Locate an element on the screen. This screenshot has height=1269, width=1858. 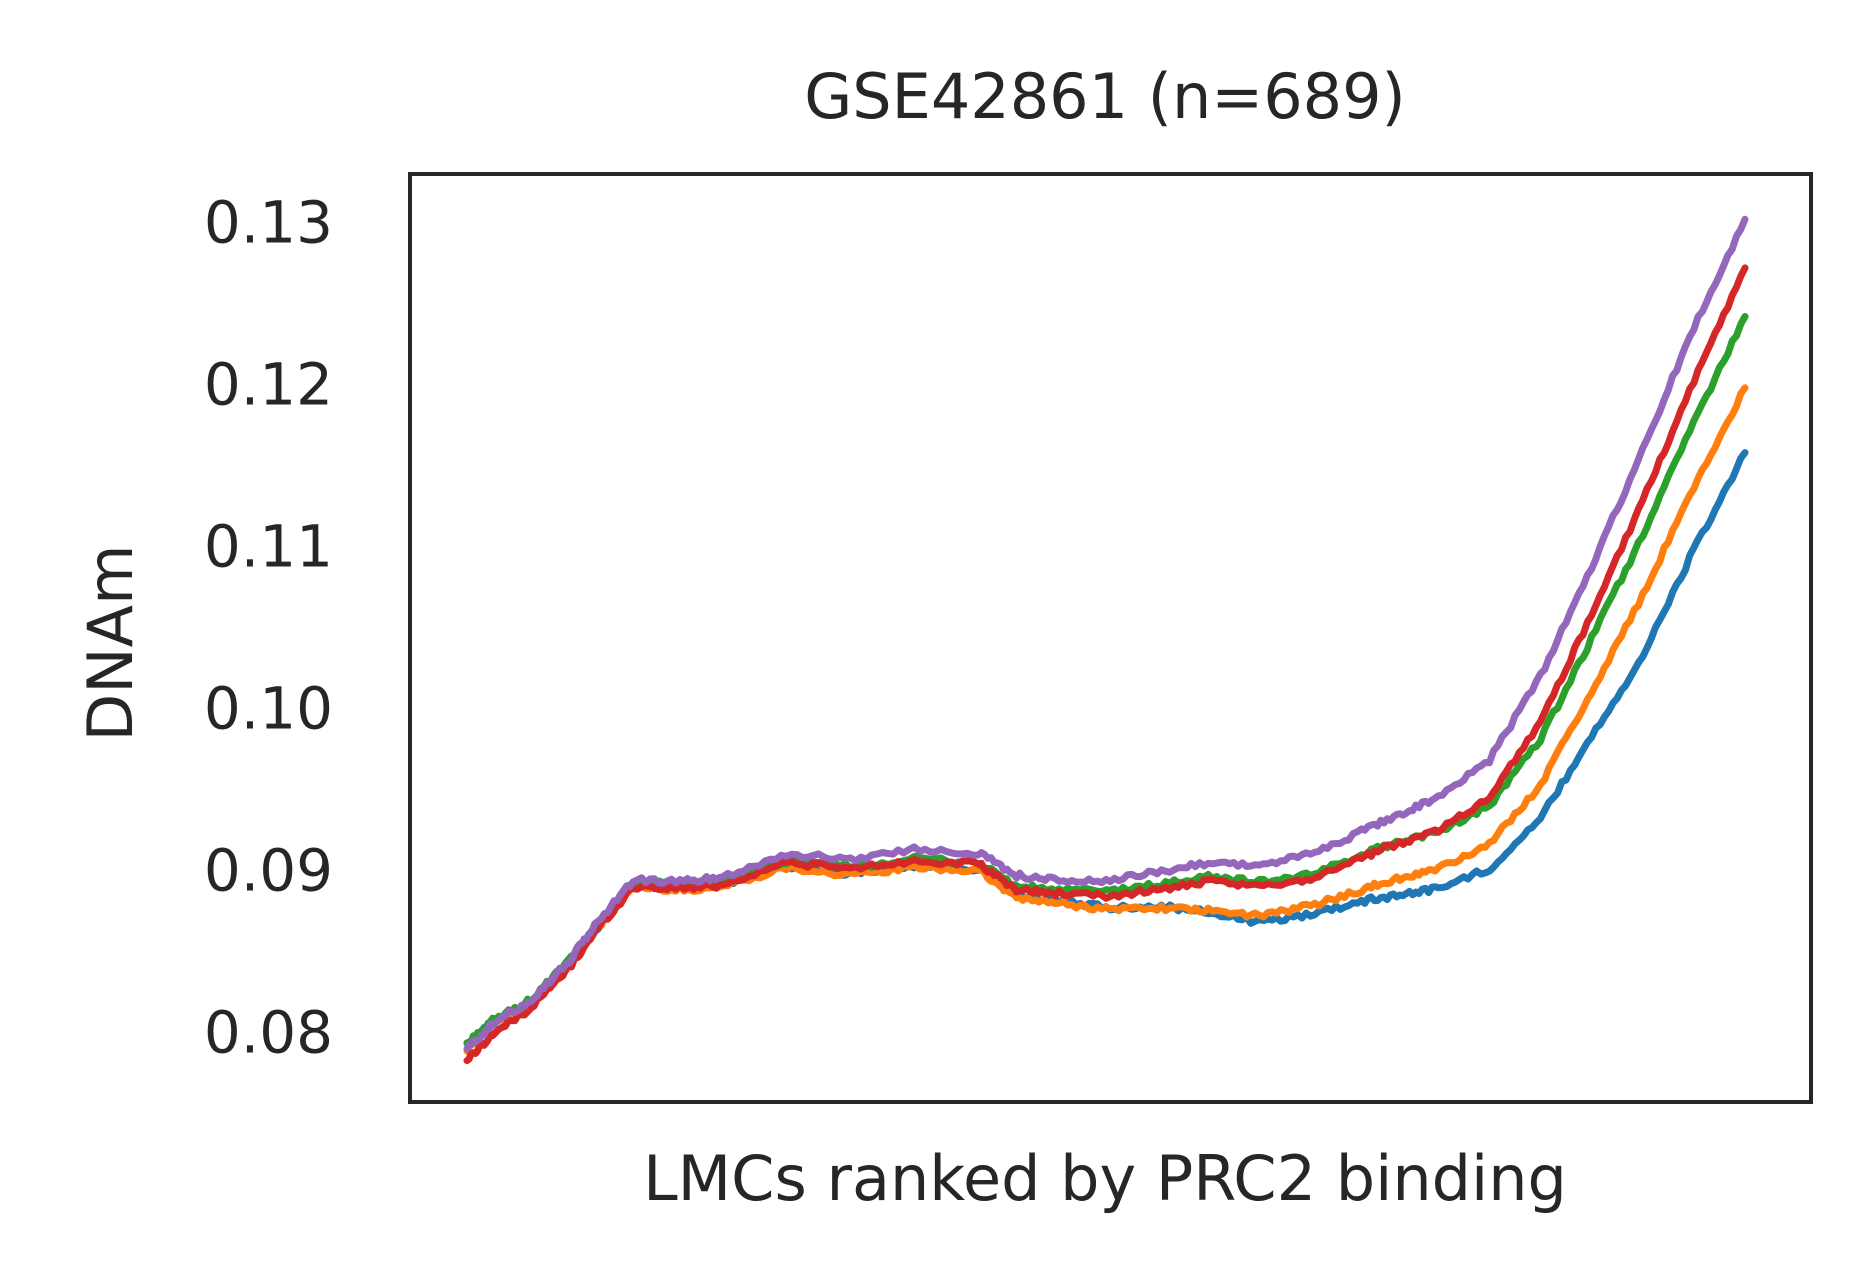
x-axis-label: LMCs ranked by PRC2 binding is located at coordinates (1105, 1178).